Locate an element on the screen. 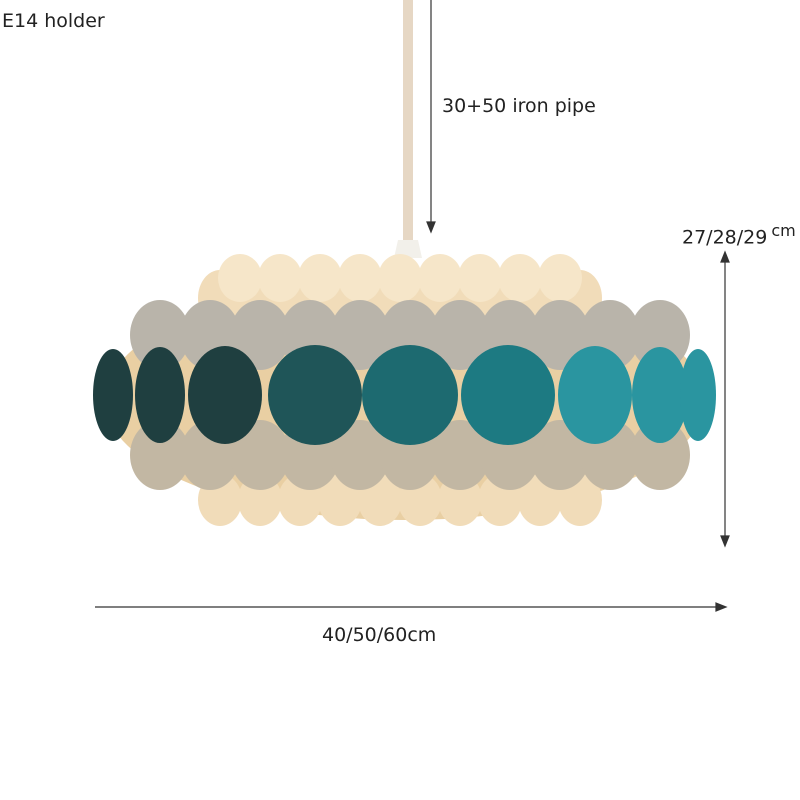 The image size is (800, 800). iron-pipe is located at coordinates (408, 120).